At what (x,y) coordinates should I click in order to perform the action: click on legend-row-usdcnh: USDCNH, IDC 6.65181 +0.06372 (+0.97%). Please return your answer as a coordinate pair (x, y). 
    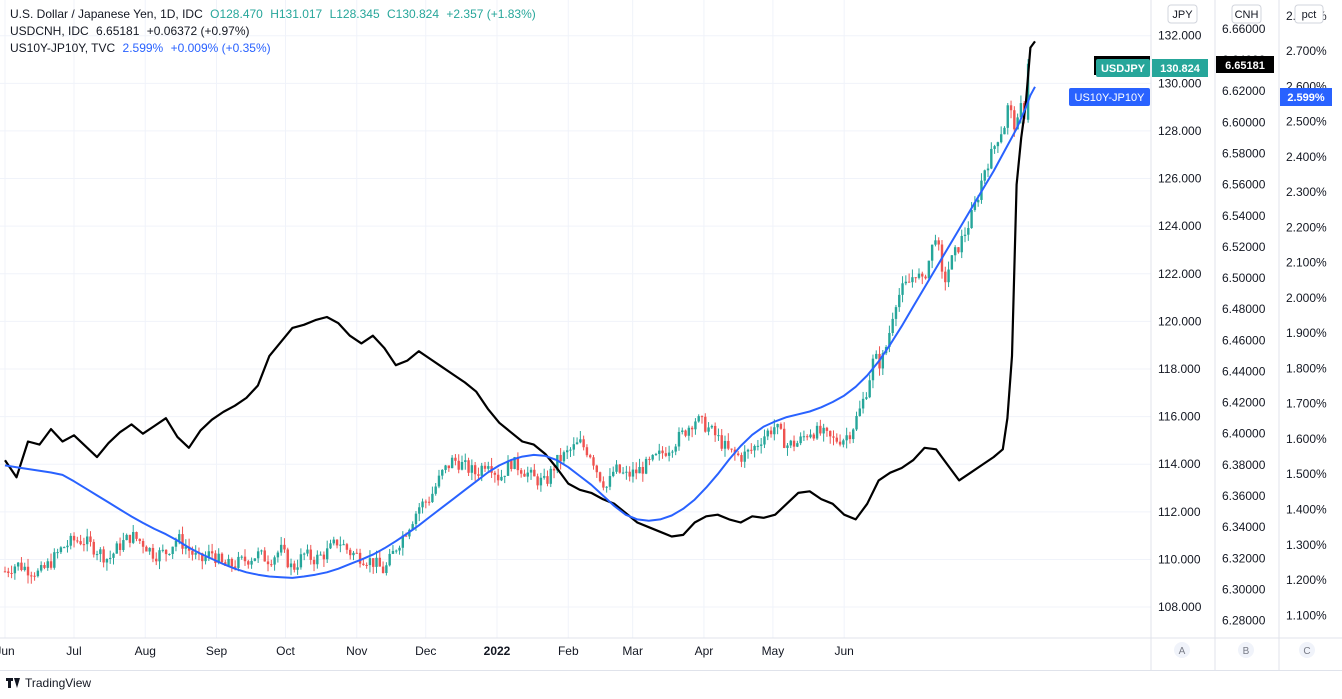
    Looking at the image, I should click on (275, 31).